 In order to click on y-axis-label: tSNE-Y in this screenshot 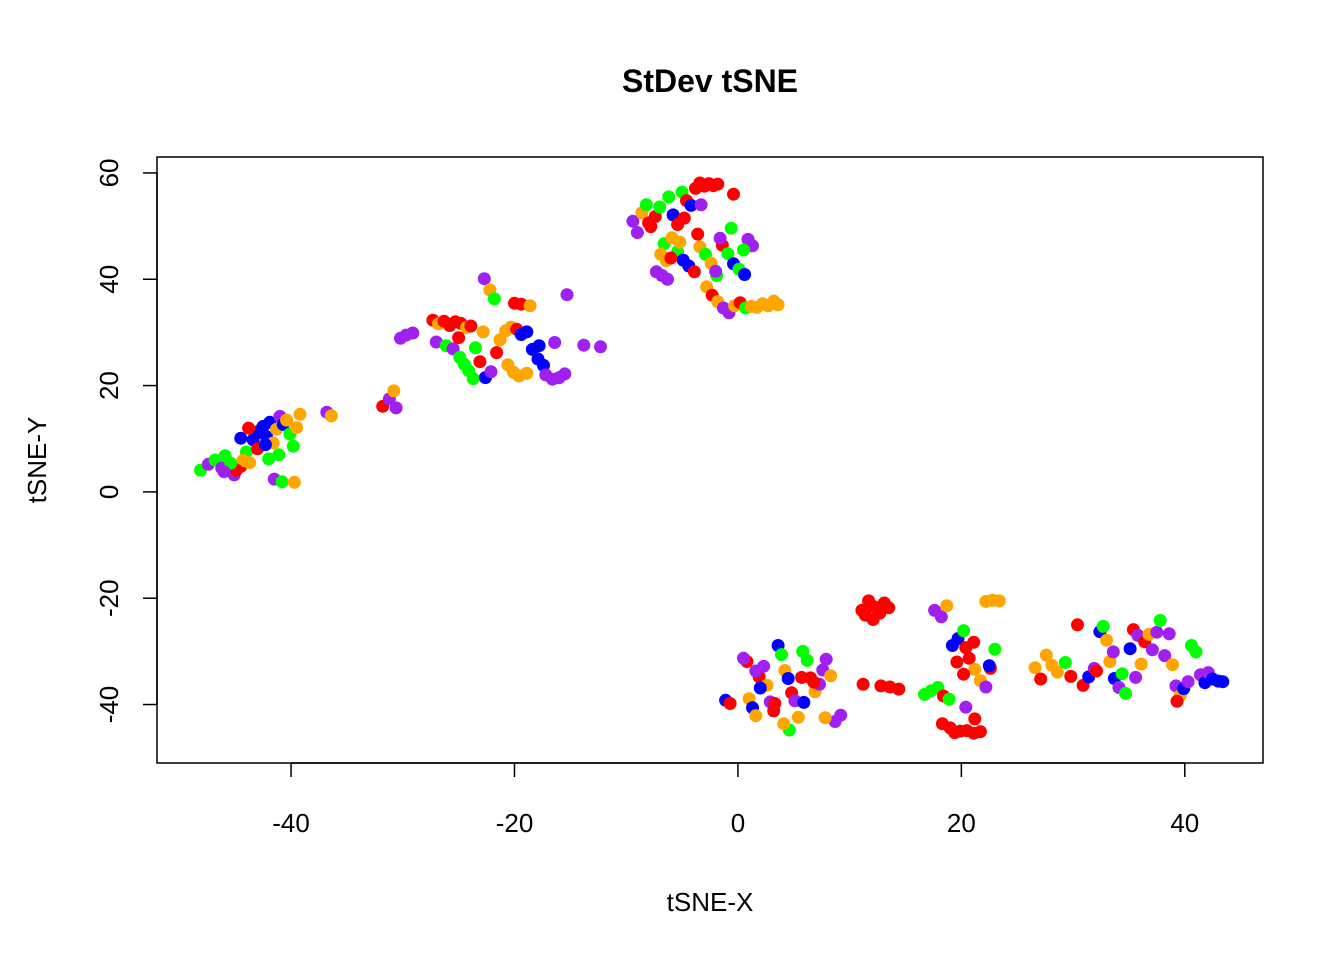, I will do `click(37, 460)`.